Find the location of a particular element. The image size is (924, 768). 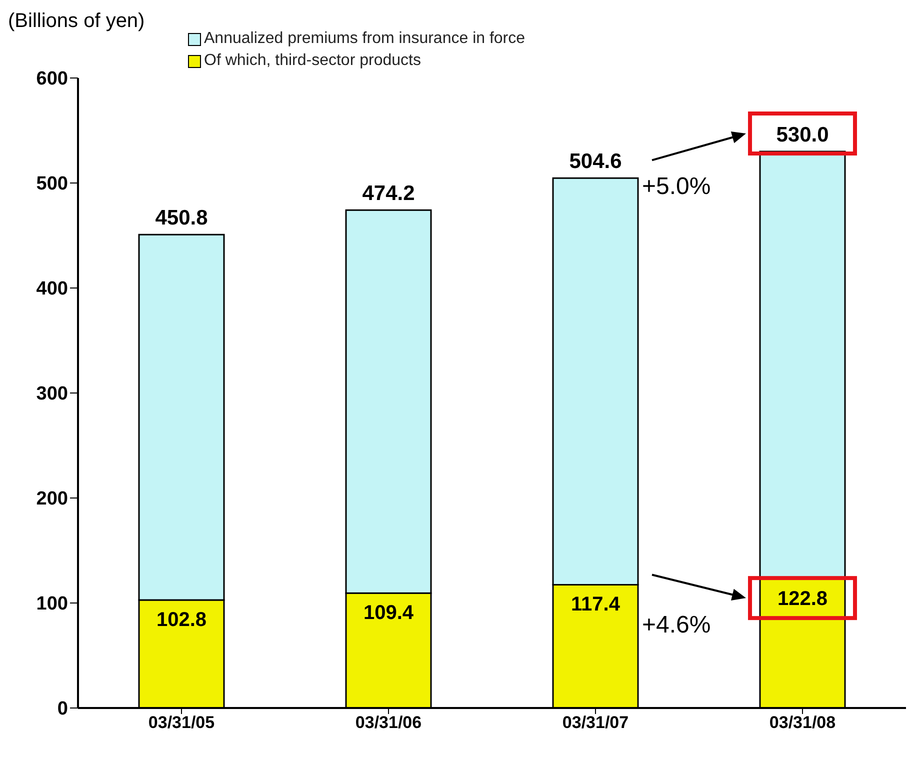

y-tick-label: 100 is located at coordinates (52, 604).